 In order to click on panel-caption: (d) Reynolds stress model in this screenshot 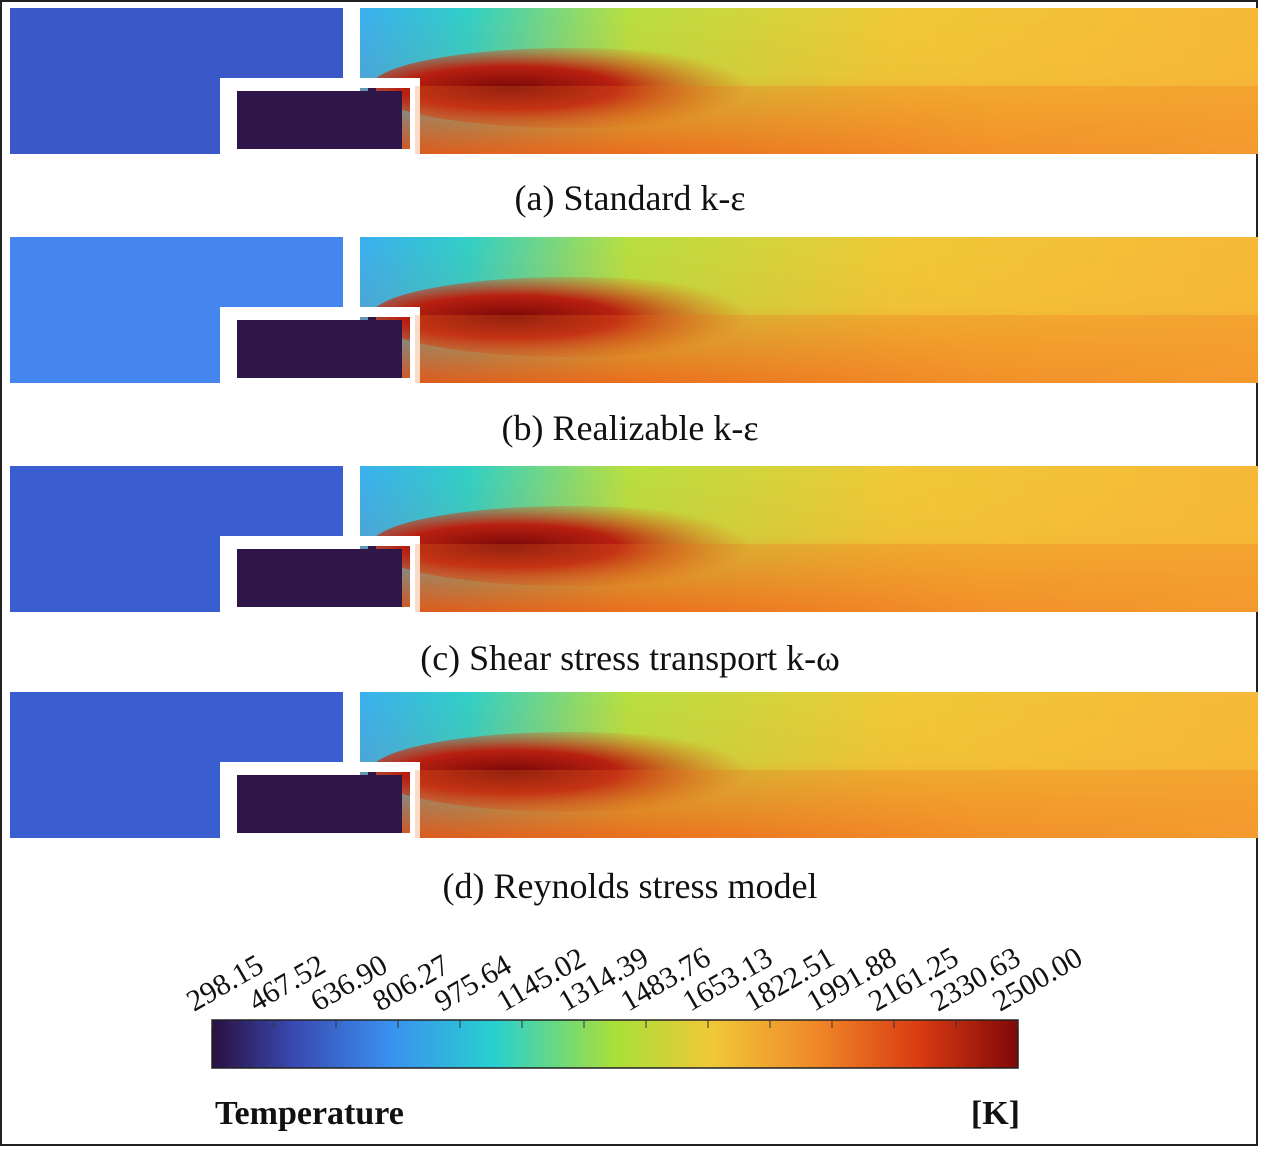, I will do `click(630, 886)`.